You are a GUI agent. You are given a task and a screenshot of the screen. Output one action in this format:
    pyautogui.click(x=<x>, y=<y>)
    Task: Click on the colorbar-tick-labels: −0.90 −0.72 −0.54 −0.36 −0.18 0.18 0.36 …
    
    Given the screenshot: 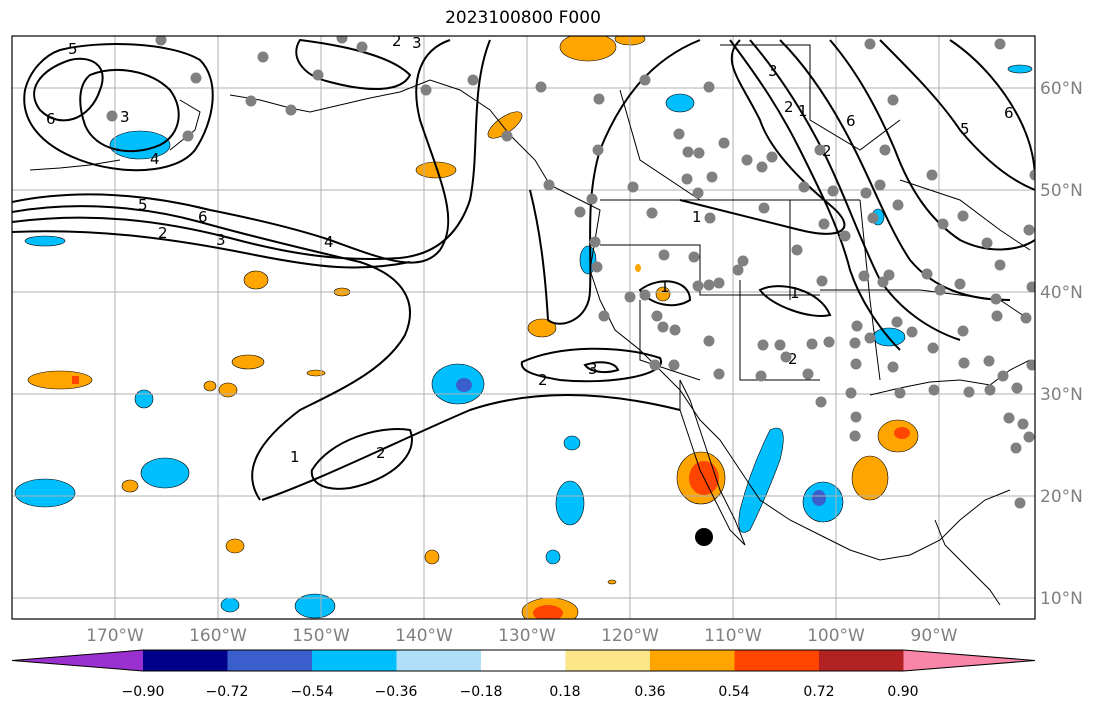 What is the action you would take?
    pyautogui.click(x=520, y=692)
    